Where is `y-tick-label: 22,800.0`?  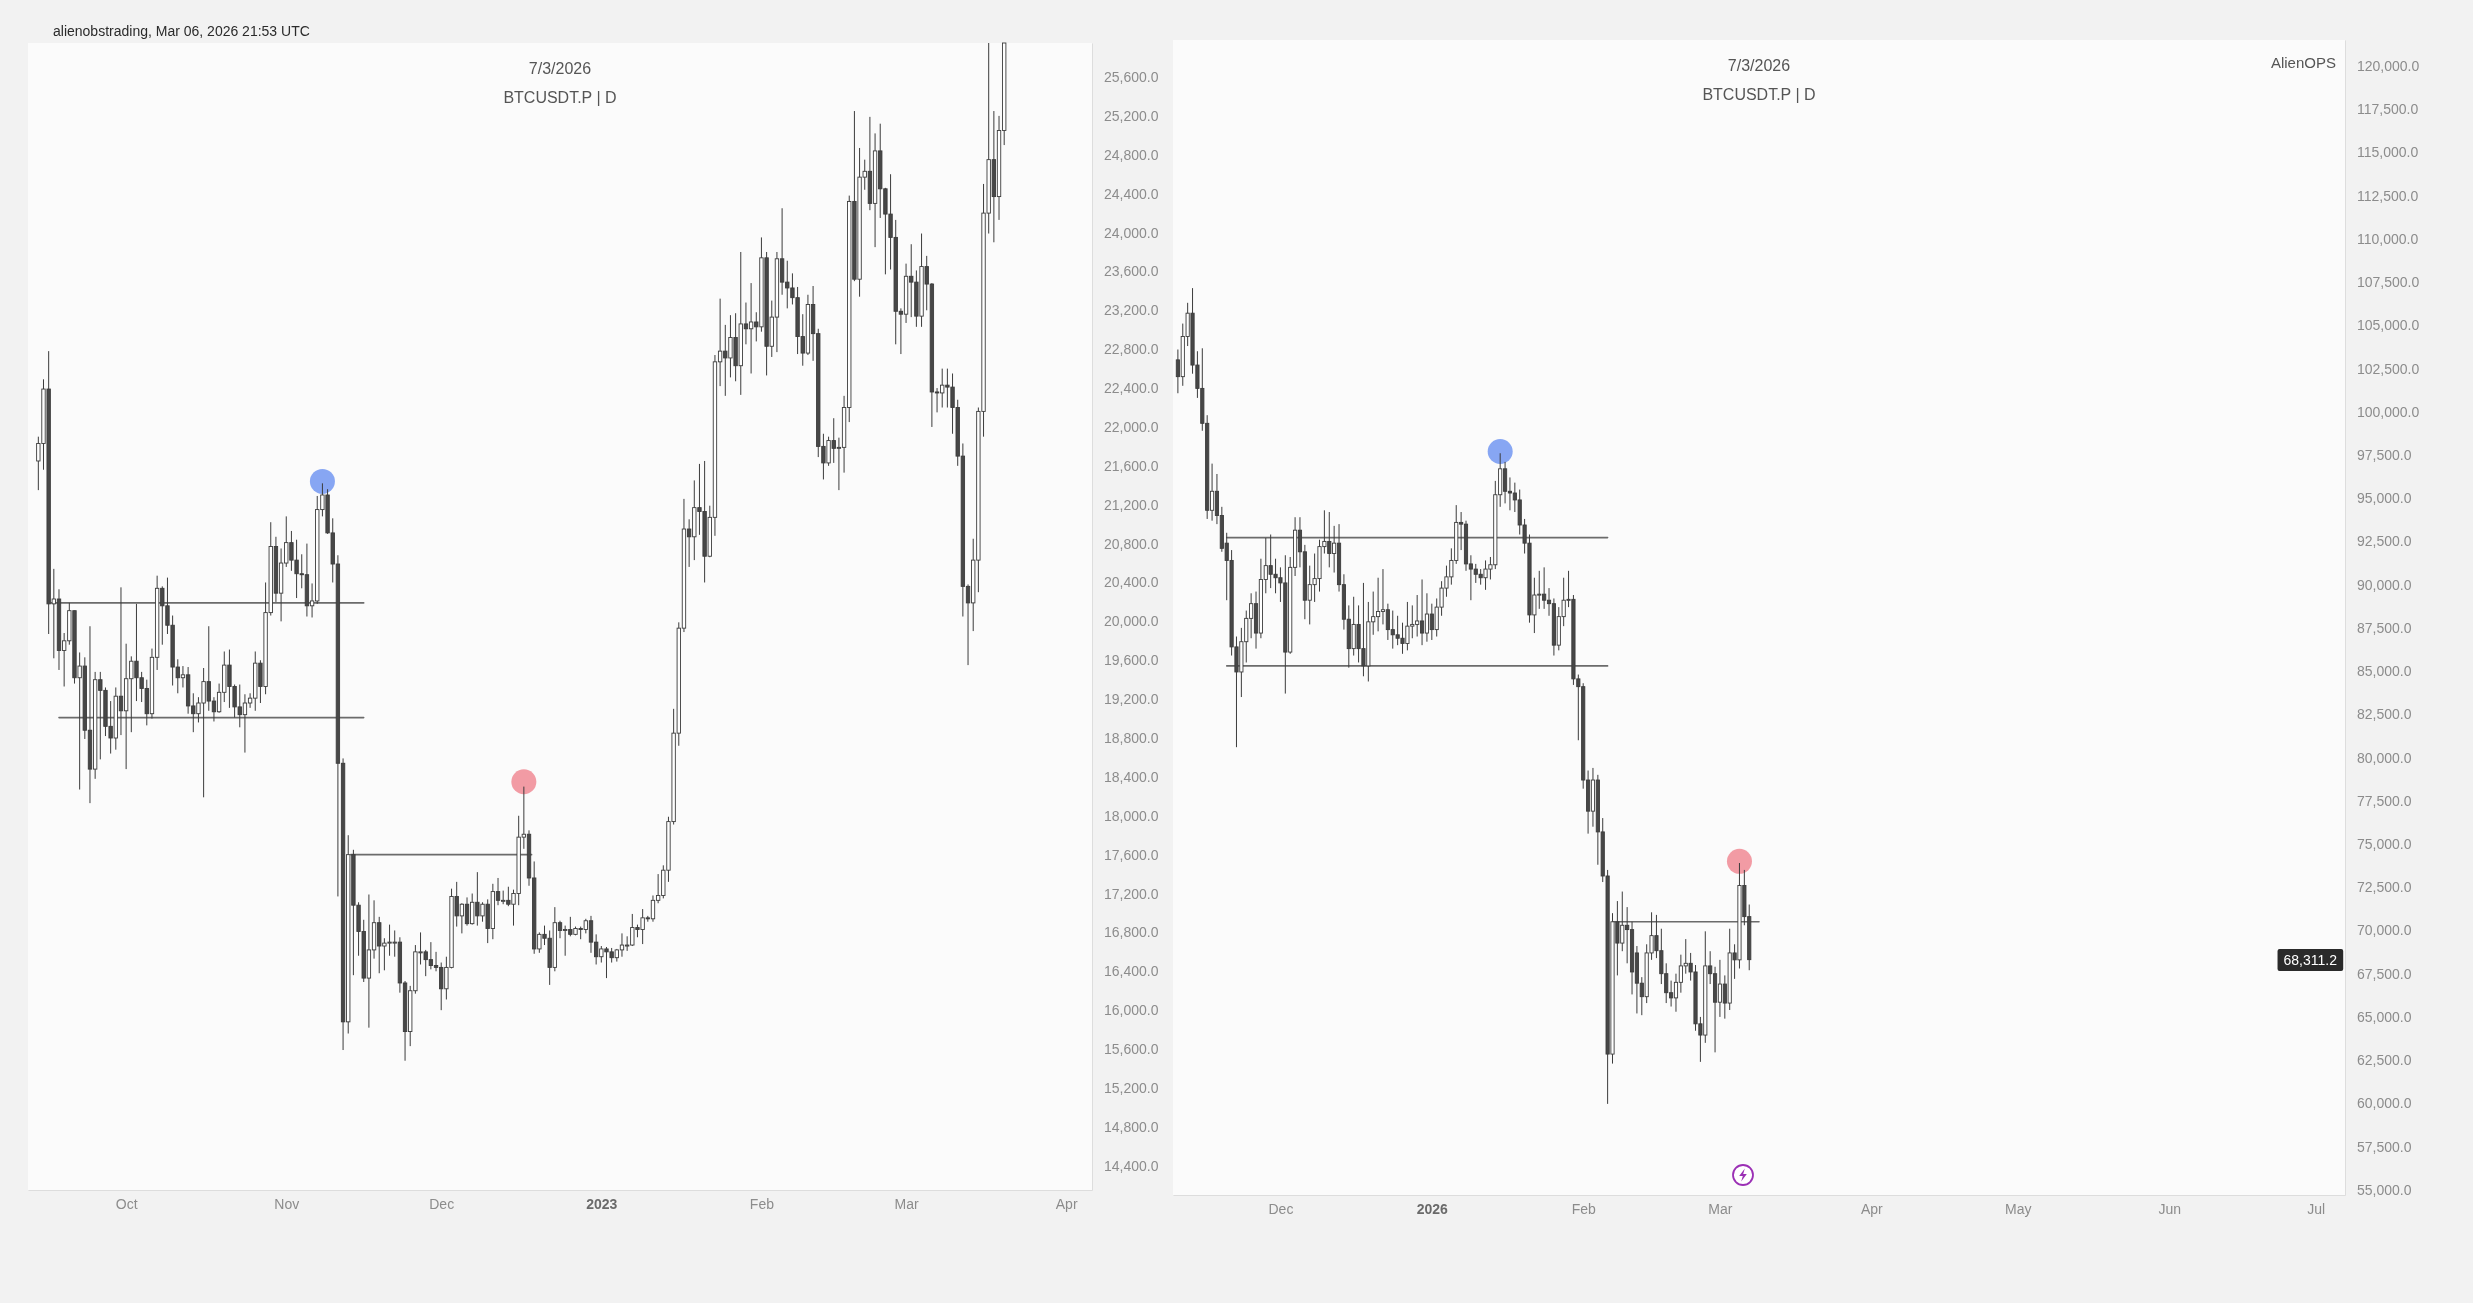
y-tick-label: 22,800.0 is located at coordinates (1131, 349).